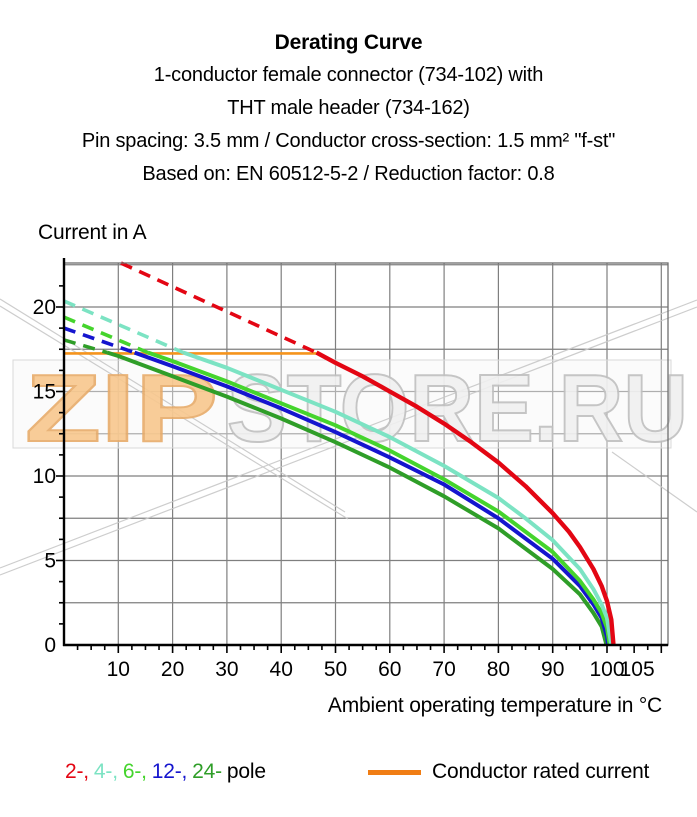 This screenshot has height=817, width=697. Describe the element at coordinates (389, 669) in the screenshot. I see `x-tick-label-60: 60` at that location.